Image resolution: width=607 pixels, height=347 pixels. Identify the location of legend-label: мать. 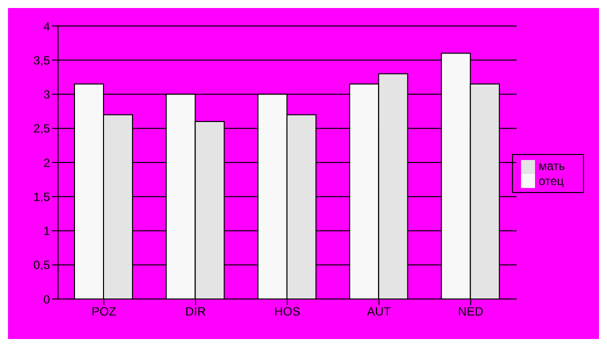
(551, 165).